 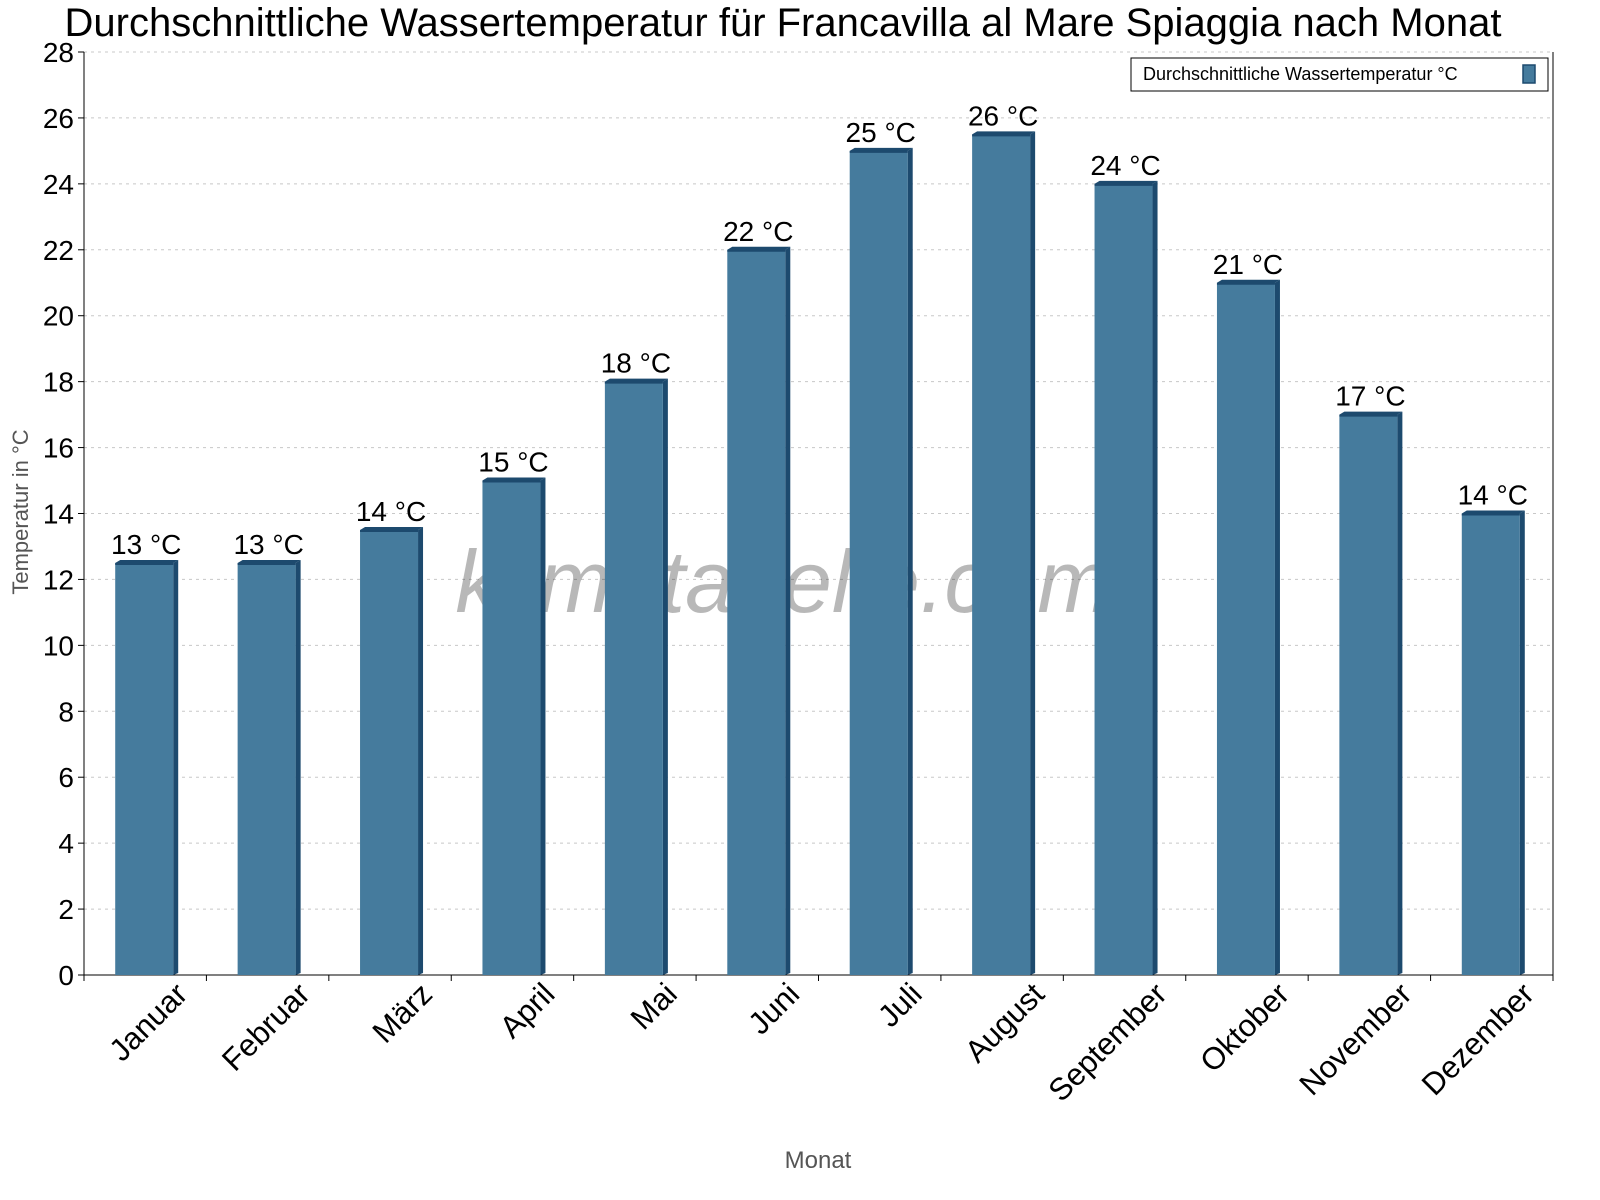 What do you see at coordinates (900, 1005) in the screenshot?
I see `x-tick-label: Juli` at bounding box center [900, 1005].